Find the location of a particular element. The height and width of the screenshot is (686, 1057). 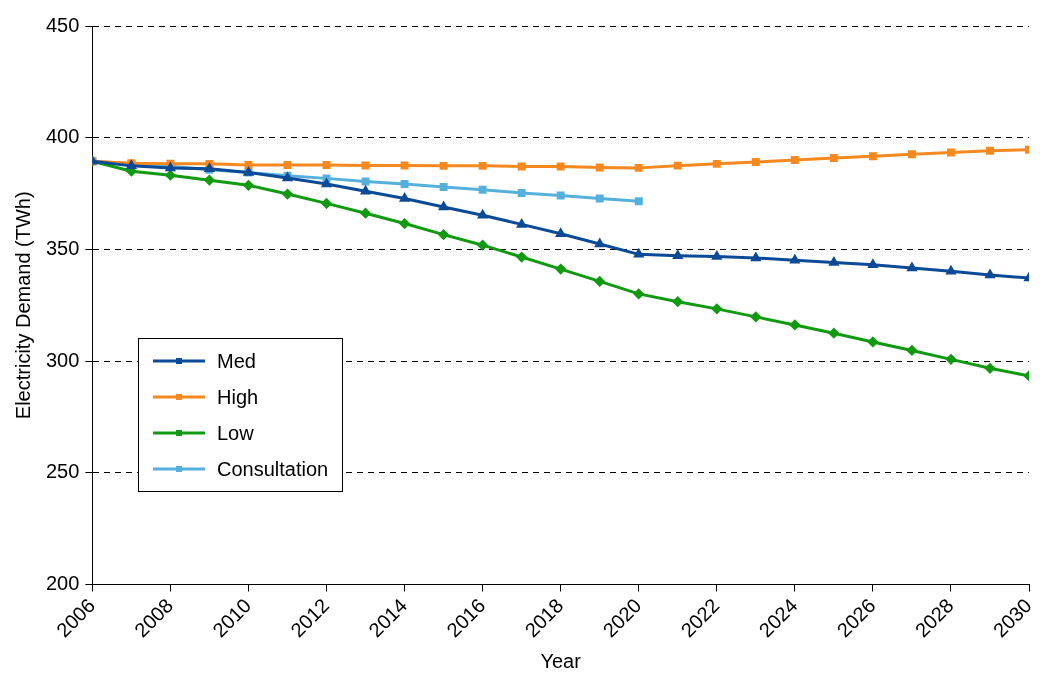

y-tick-label: 250 is located at coordinates (62, 471).